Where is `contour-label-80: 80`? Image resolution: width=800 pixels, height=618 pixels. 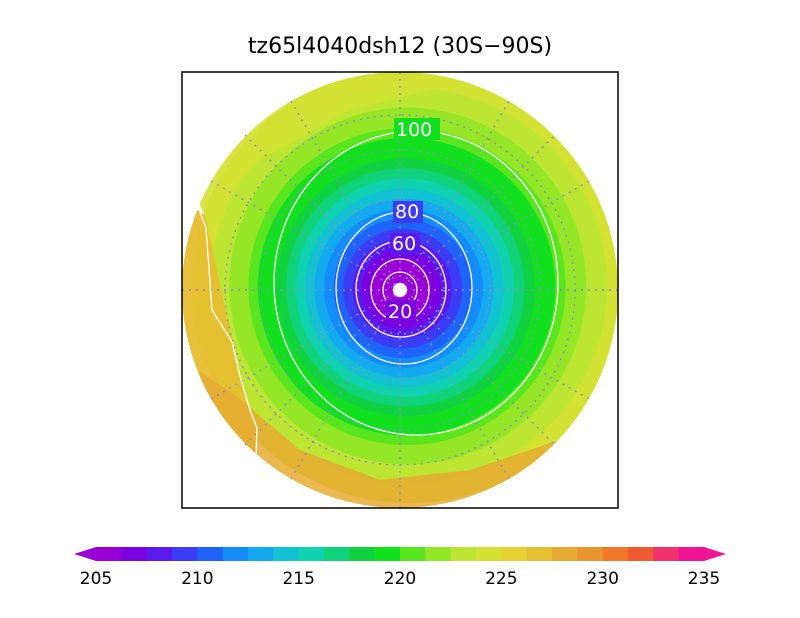
contour-label-80: 80 is located at coordinates (407, 212).